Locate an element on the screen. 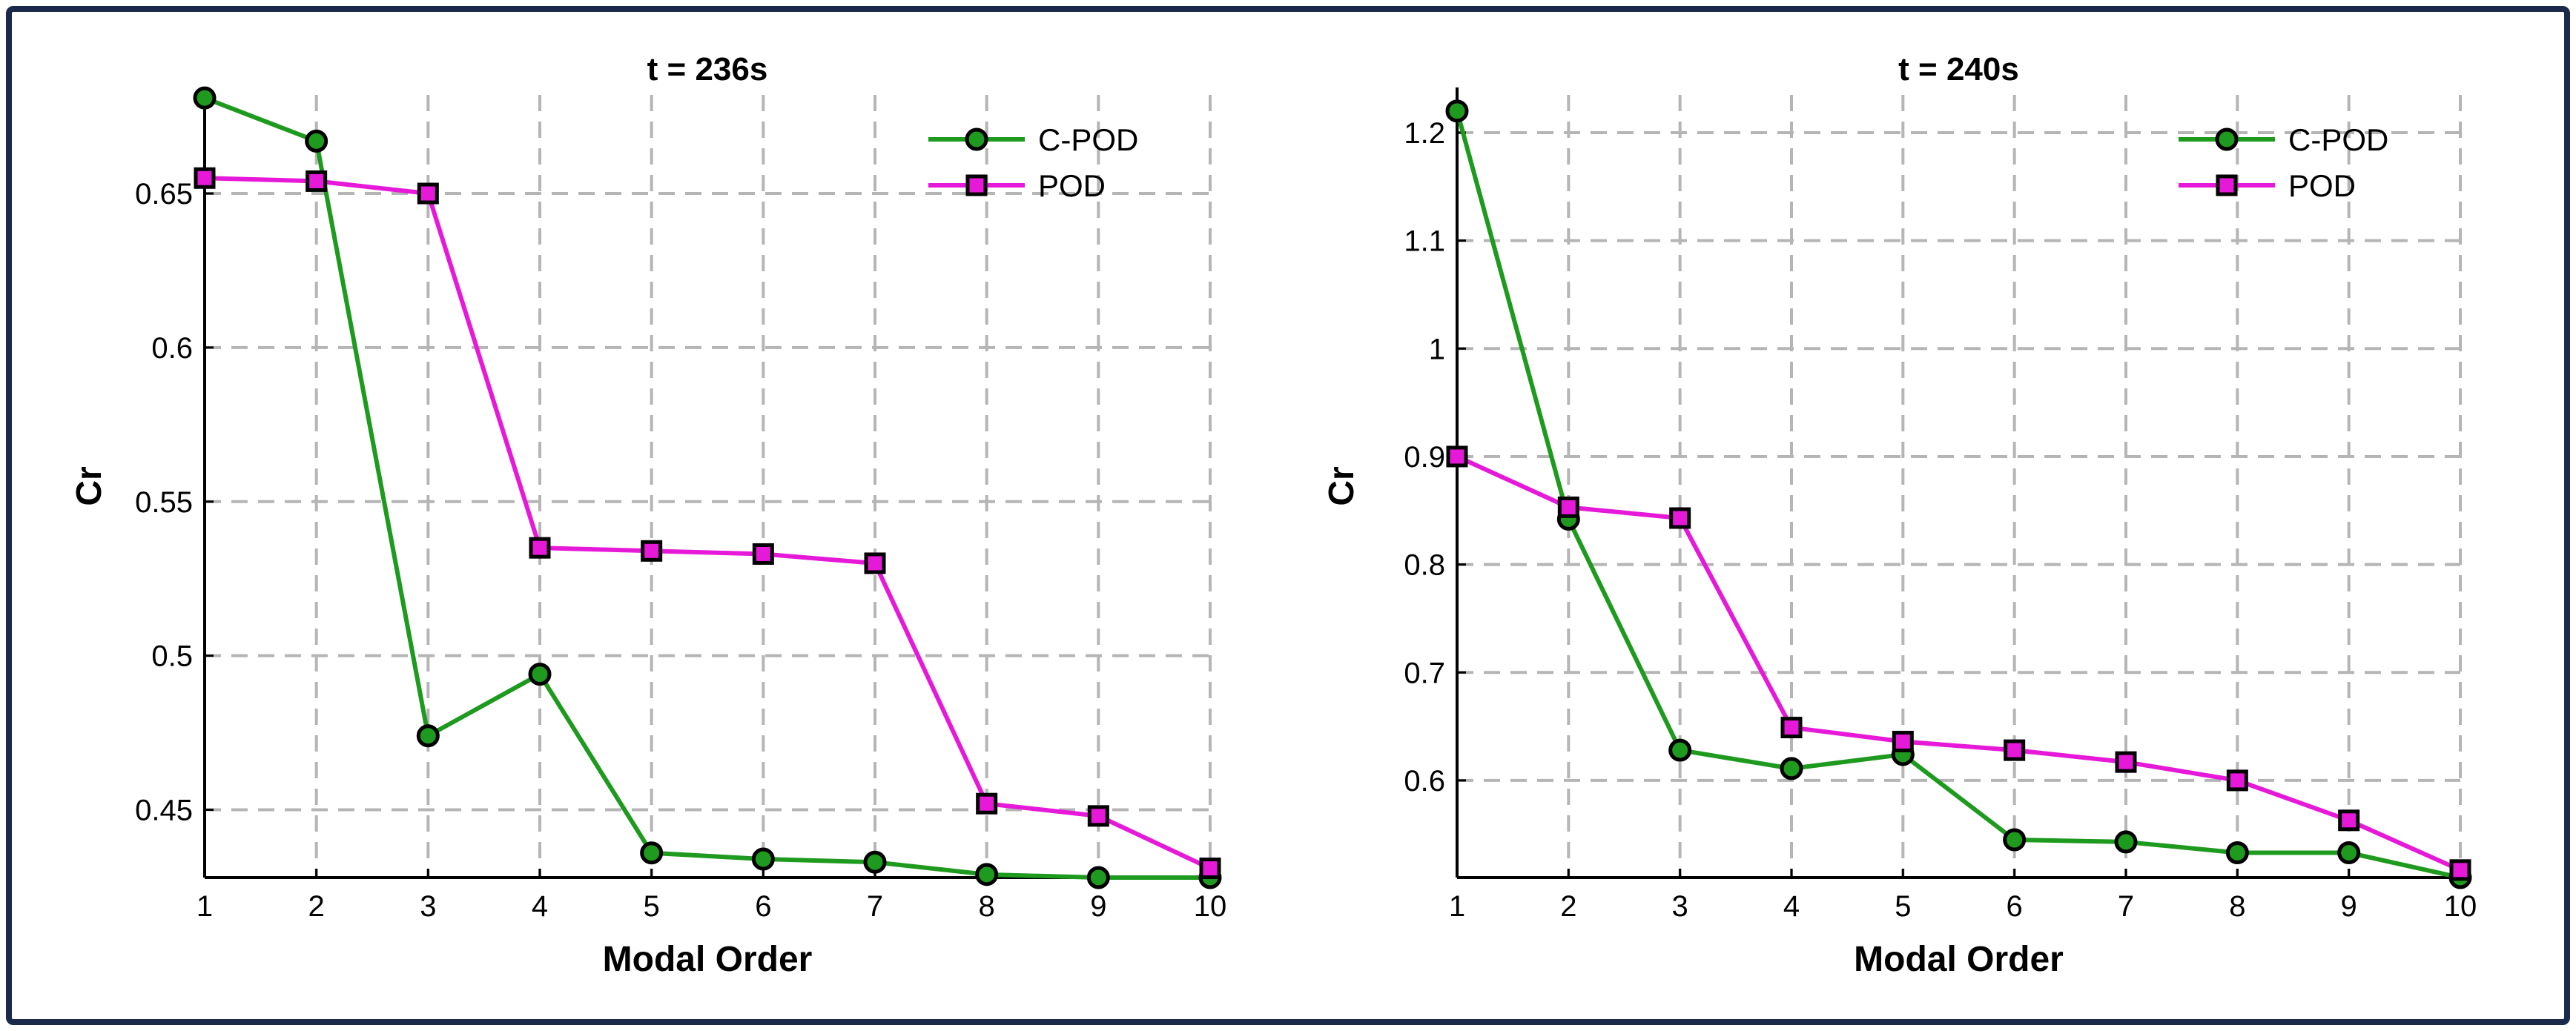 This screenshot has height=1031, width=2576. y-tick-label: 0.8 is located at coordinates (1424, 566).